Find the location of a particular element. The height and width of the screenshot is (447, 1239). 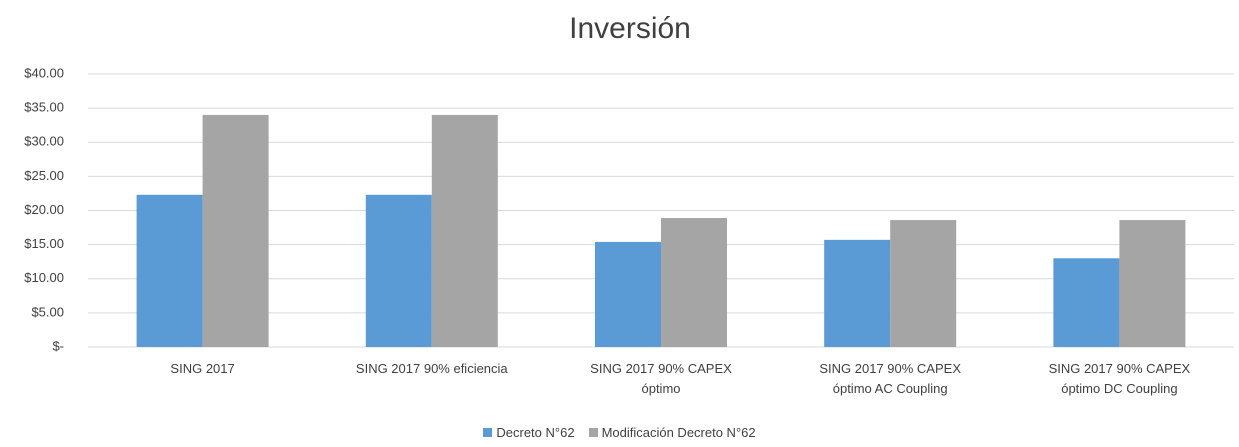

legend-label: Decreto N°62 is located at coordinates (535, 432).